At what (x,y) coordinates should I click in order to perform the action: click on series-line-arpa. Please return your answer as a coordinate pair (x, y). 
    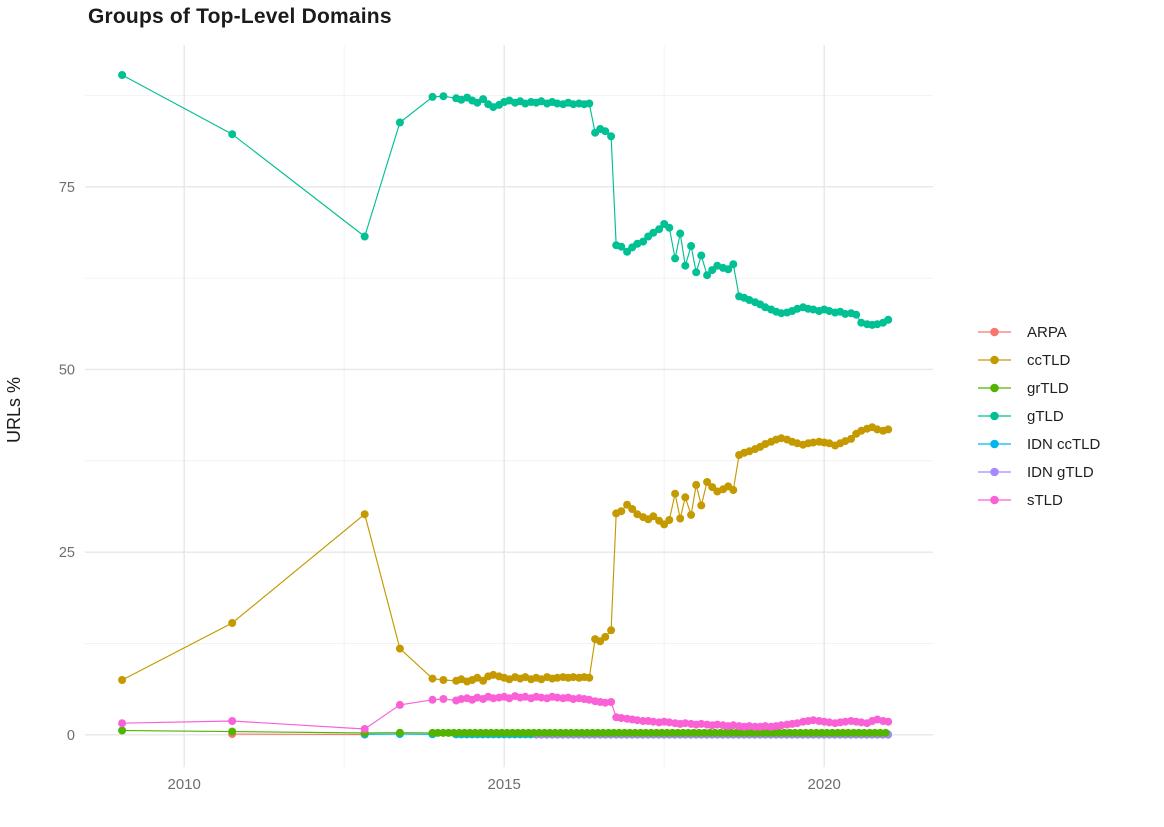
    Looking at the image, I should click on (298, 734).